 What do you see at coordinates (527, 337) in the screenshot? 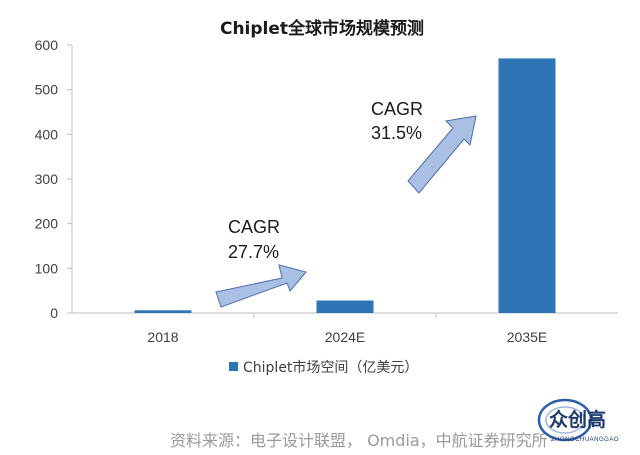
I see `x-tick-label: 2035E` at bounding box center [527, 337].